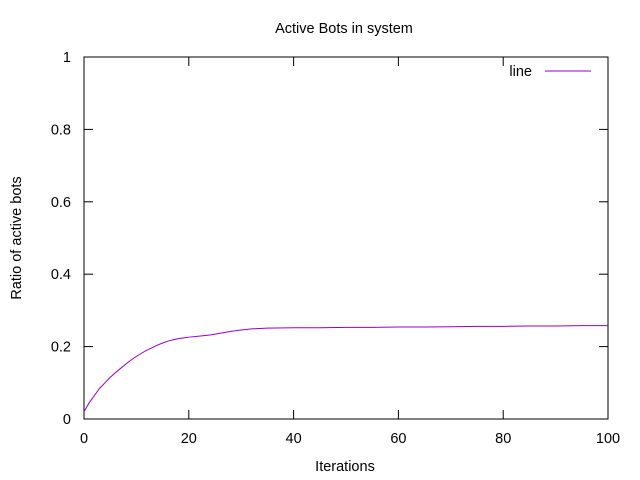  Describe the element at coordinates (520, 72) in the screenshot. I see `legend-label: line` at that location.